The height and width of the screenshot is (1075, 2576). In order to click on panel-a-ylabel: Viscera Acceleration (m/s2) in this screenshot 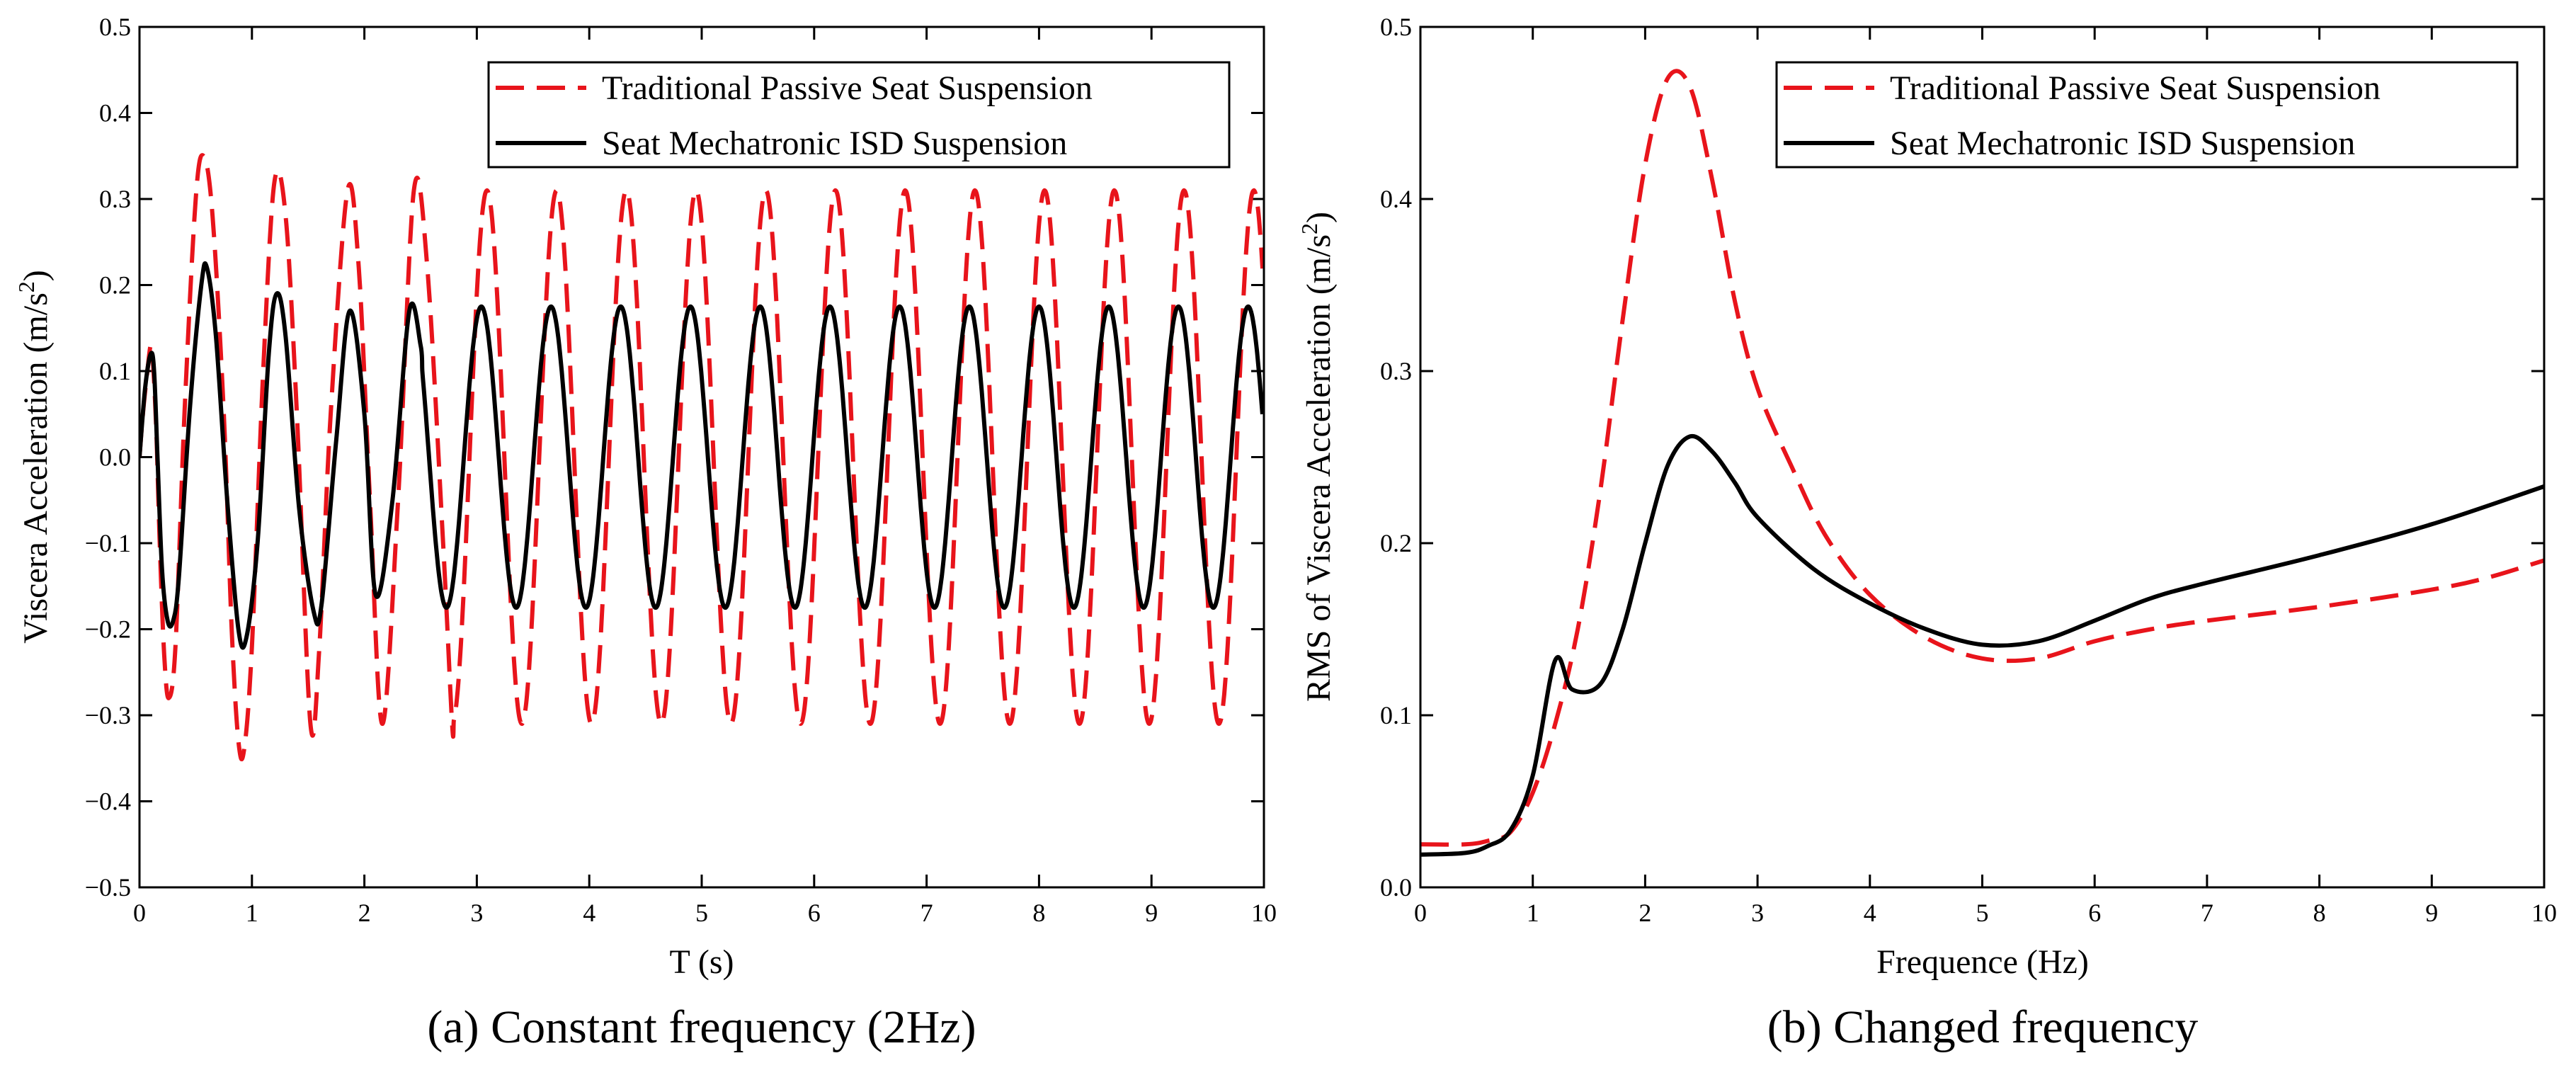, I will do `click(34, 457)`.